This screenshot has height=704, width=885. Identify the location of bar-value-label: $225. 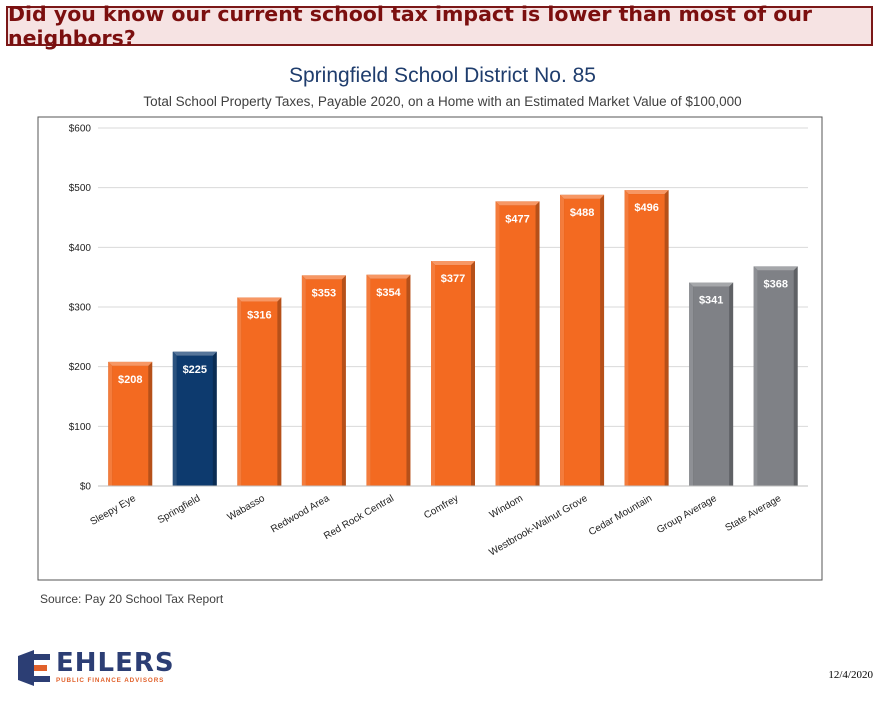
(195, 370).